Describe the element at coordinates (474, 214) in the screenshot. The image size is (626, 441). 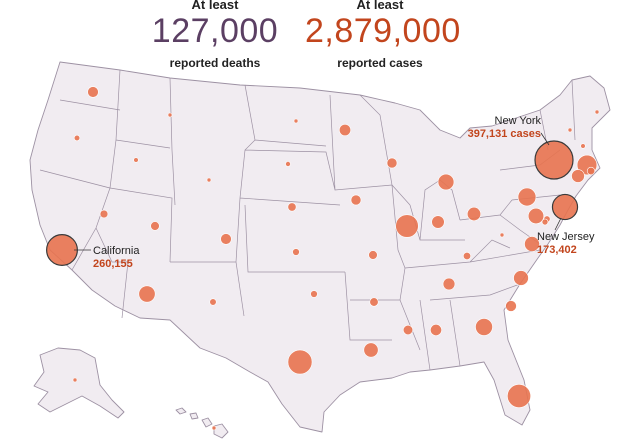
I see `bubble-ohio` at that location.